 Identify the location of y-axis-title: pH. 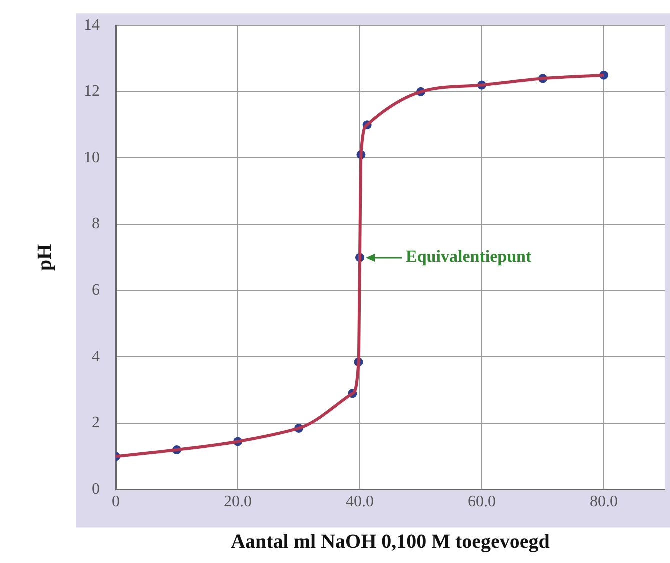
(45, 258).